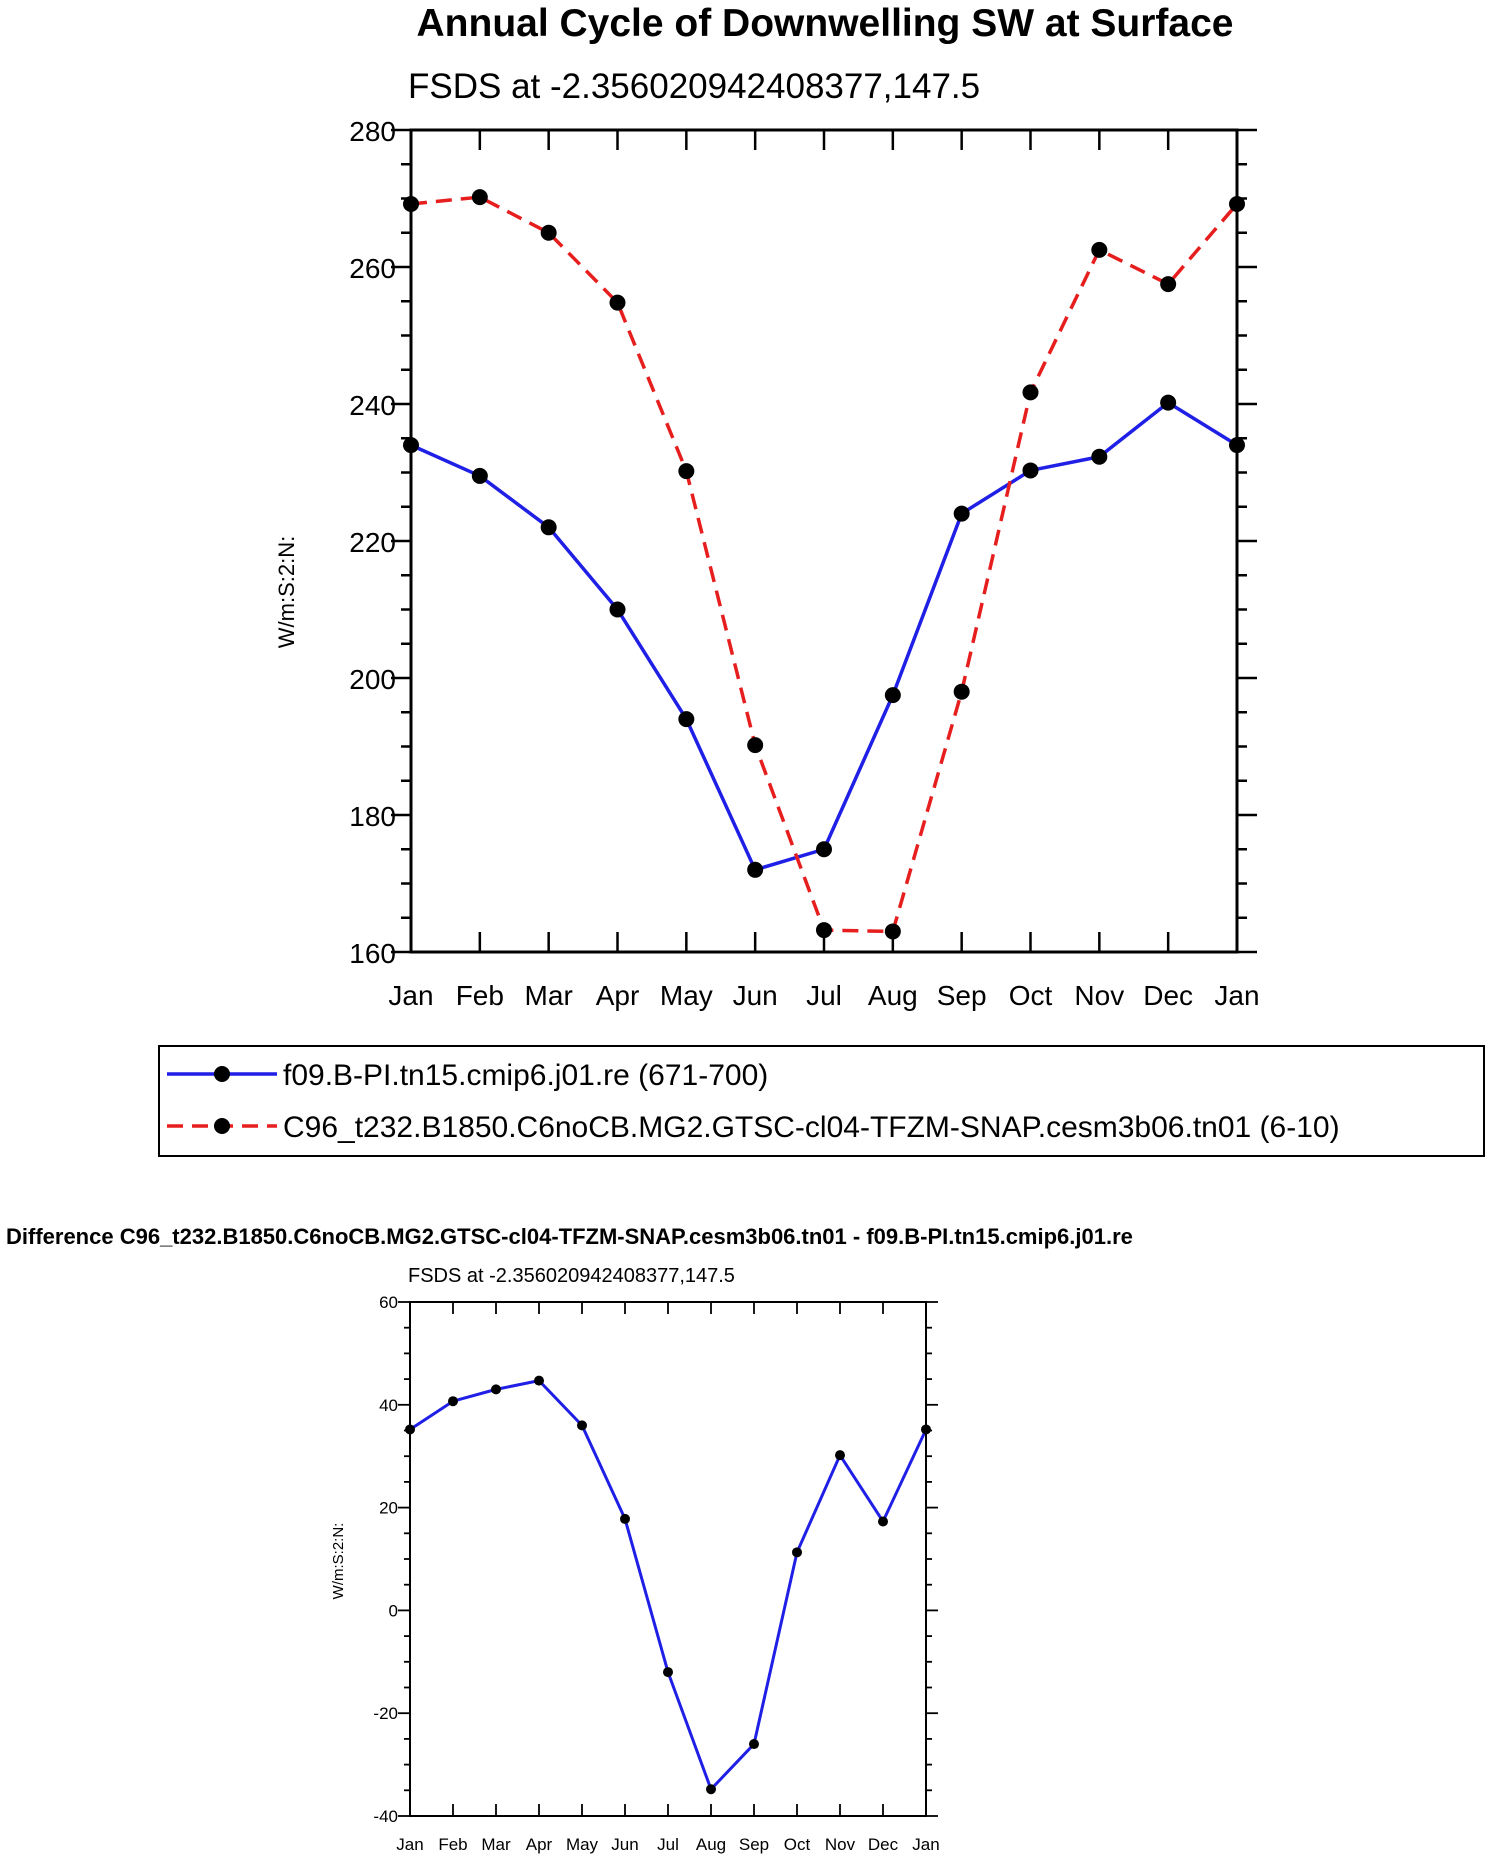 The height and width of the screenshot is (1865, 1490). Describe the element at coordinates (388, 1405) in the screenshot. I see `diff-ytick-label: 40` at that location.